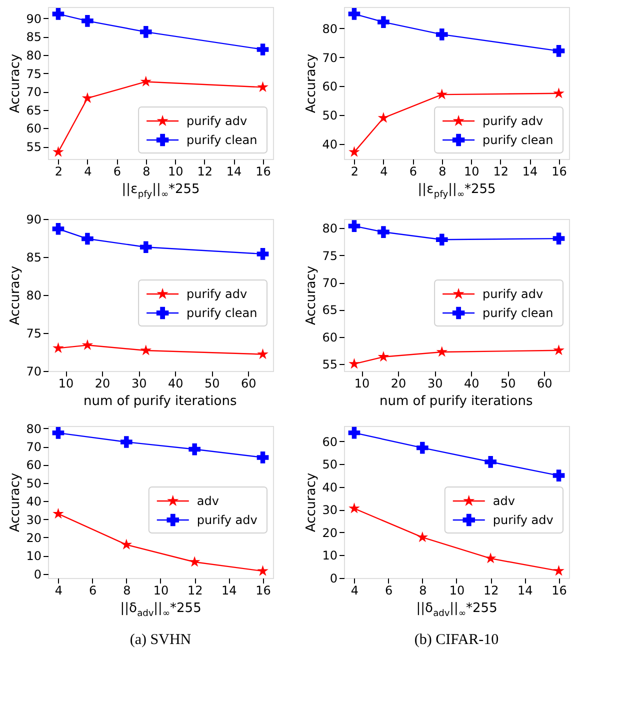 Image resolution: width=637 pixels, height=702 pixels. I want to click on text: (b) CIFAR-10, so click(456, 640).